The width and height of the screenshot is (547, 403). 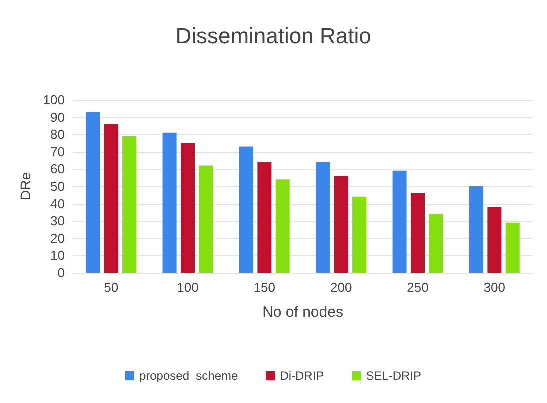 What do you see at coordinates (61, 273) in the screenshot?
I see `y-tick-label: 0` at bounding box center [61, 273].